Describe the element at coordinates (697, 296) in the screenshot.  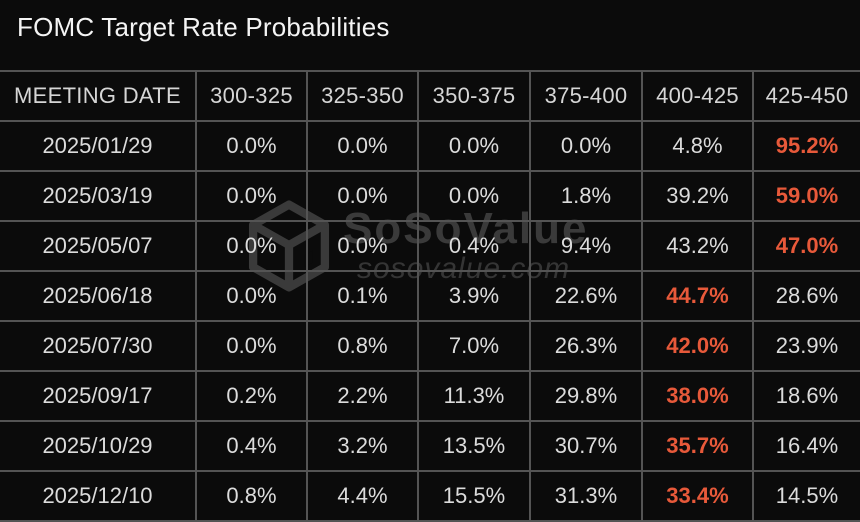
I see `probability-cell: 44.7%` at that location.